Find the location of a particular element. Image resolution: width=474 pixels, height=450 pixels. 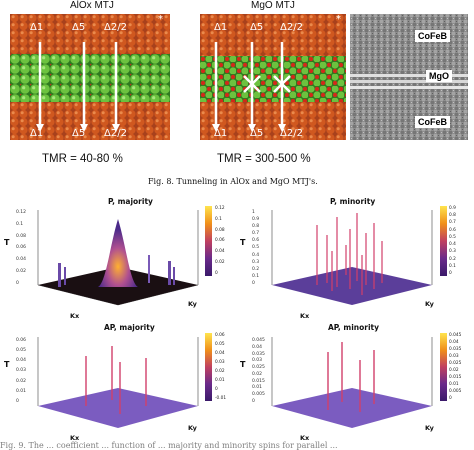

plot4-cbar-tick: 0.035 is located at coordinates (455, 349).